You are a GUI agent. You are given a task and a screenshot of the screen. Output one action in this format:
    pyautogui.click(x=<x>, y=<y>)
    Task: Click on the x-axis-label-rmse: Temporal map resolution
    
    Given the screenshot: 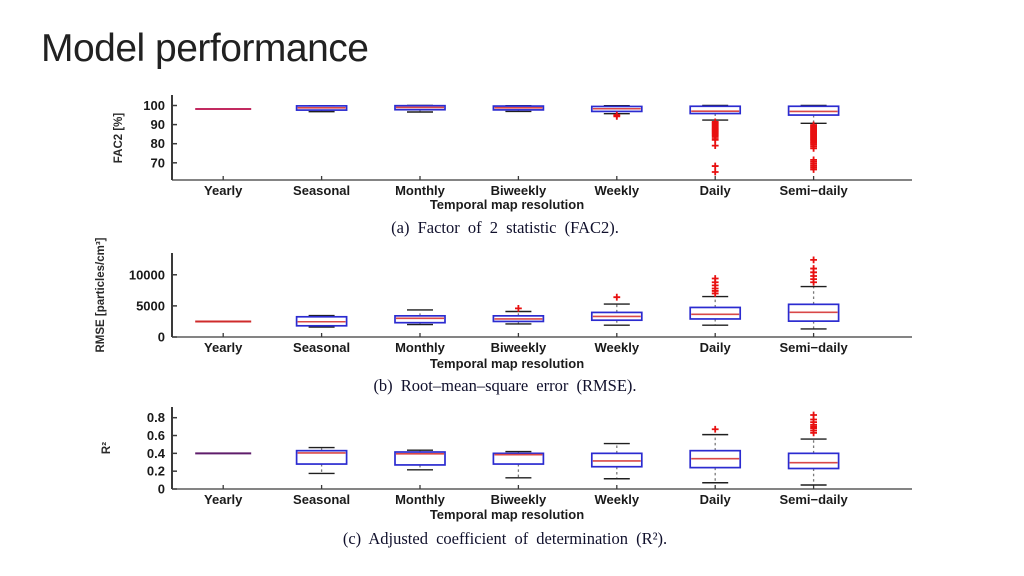 What is the action you would take?
    pyautogui.click(x=507, y=363)
    